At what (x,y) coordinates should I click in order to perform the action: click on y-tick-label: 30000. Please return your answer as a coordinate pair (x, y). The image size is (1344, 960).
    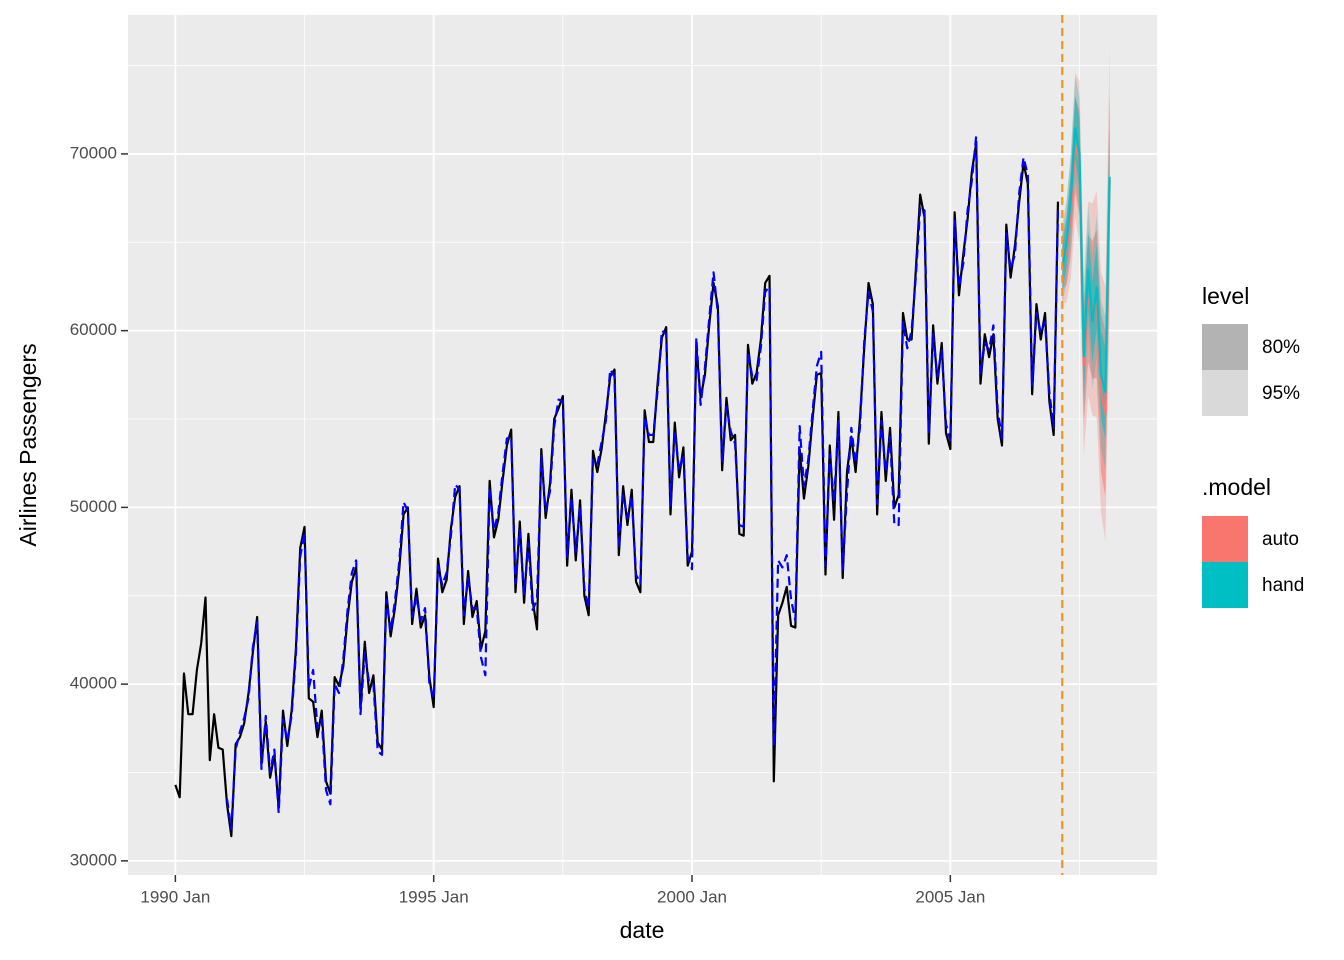
    Looking at the image, I should click on (93, 859).